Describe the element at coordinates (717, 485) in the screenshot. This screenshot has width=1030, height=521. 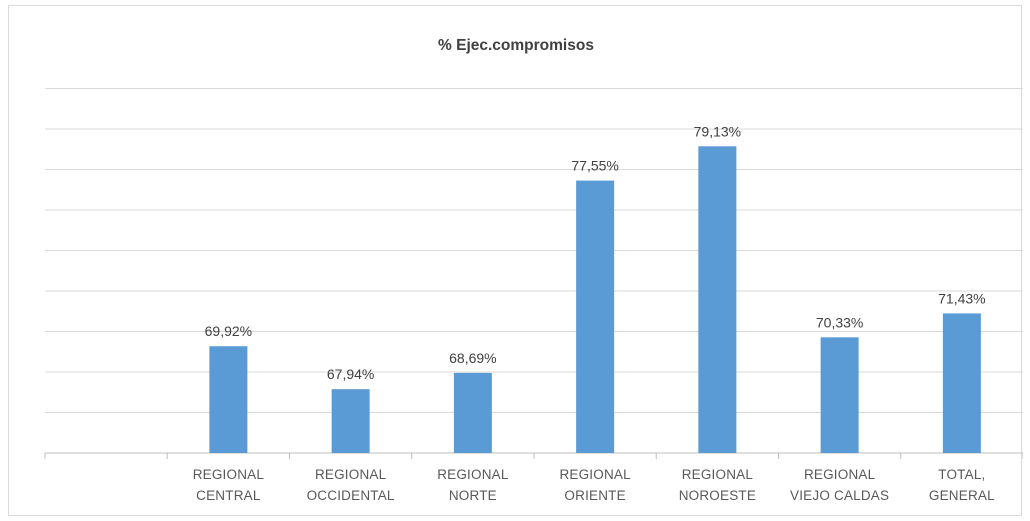
I see `x-tick-label: REGIONAL NOROESTE` at that location.